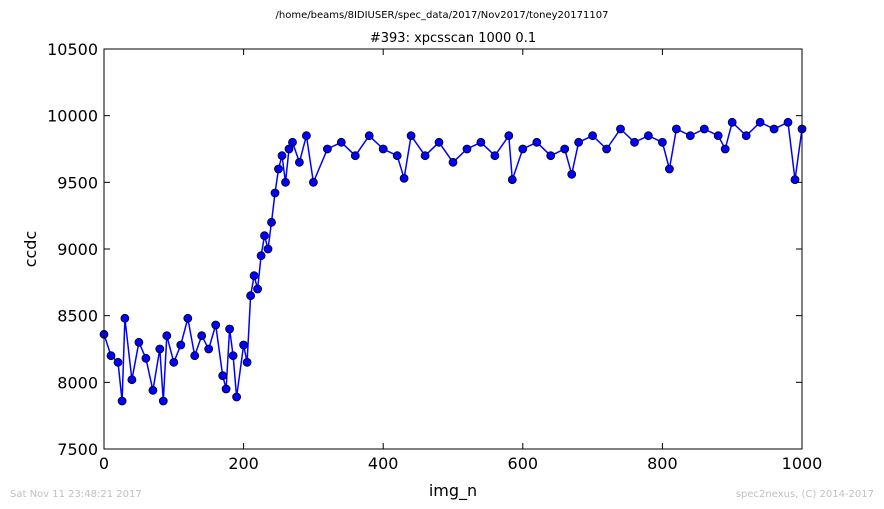  I want to click on x-tick-label: 200, so click(243, 463).